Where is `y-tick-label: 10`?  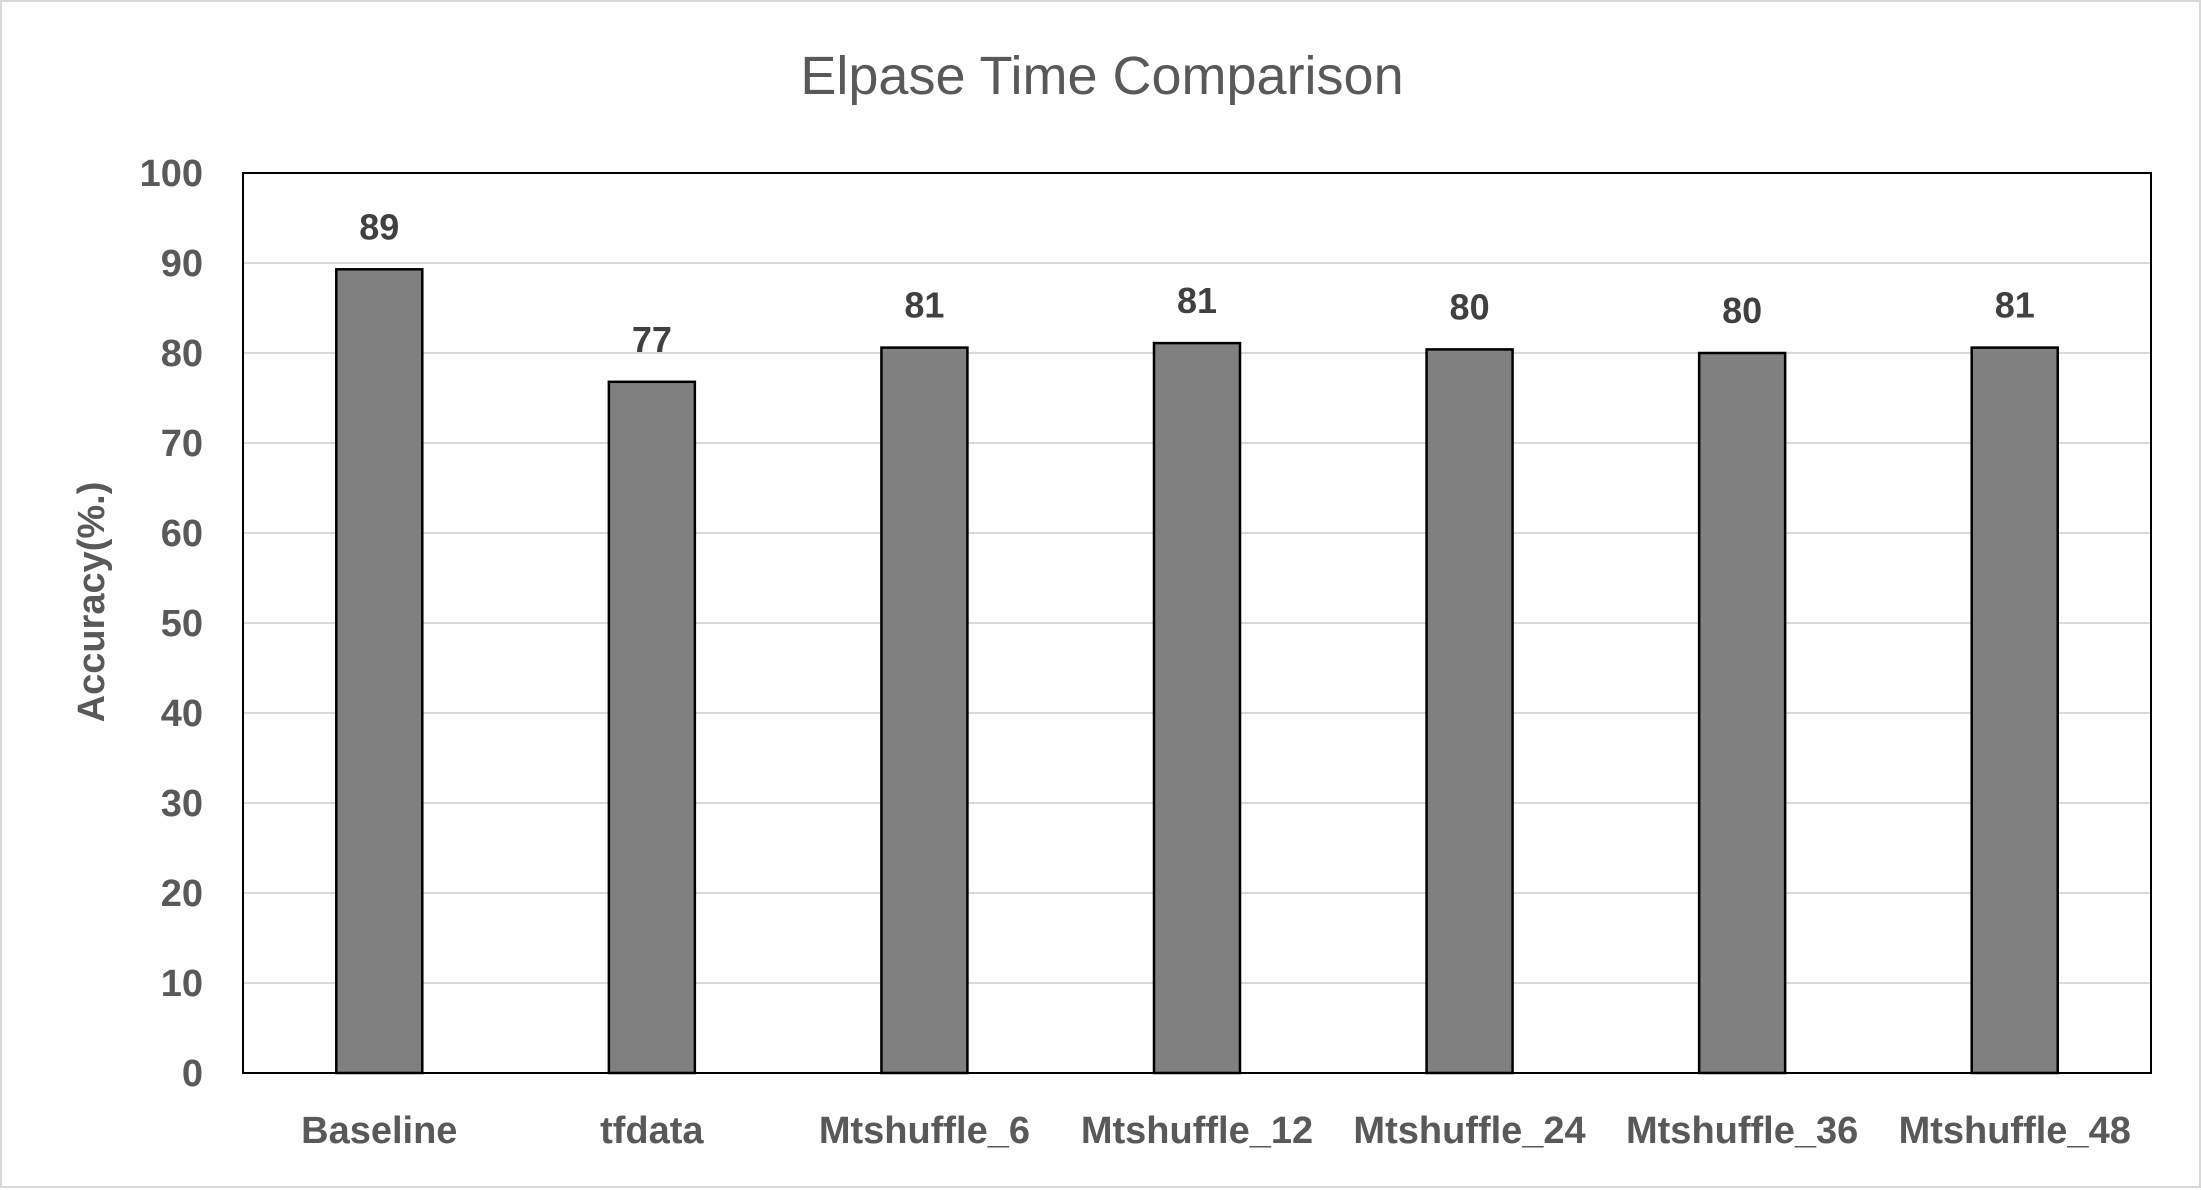
y-tick-label: 10 is located at coordinates (182, 984).